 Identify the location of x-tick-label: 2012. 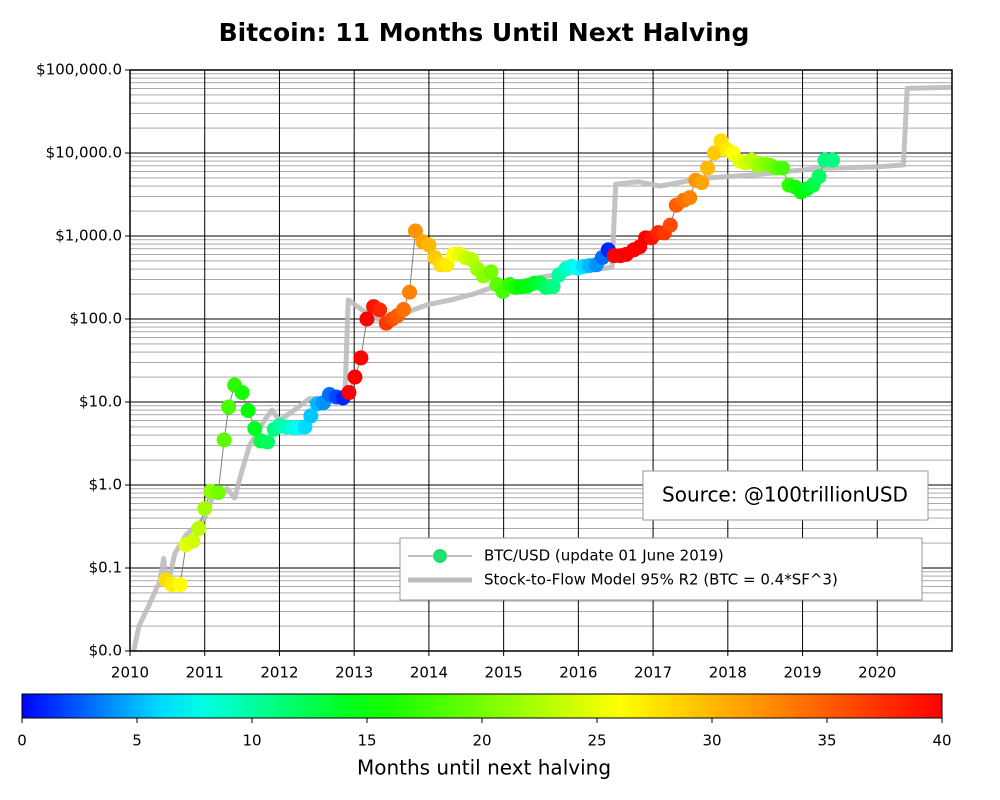
(279, 673).